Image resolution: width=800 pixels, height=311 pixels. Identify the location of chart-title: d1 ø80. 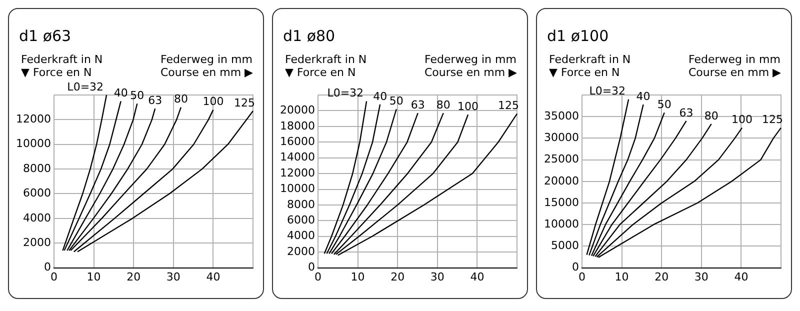
(309, 36).